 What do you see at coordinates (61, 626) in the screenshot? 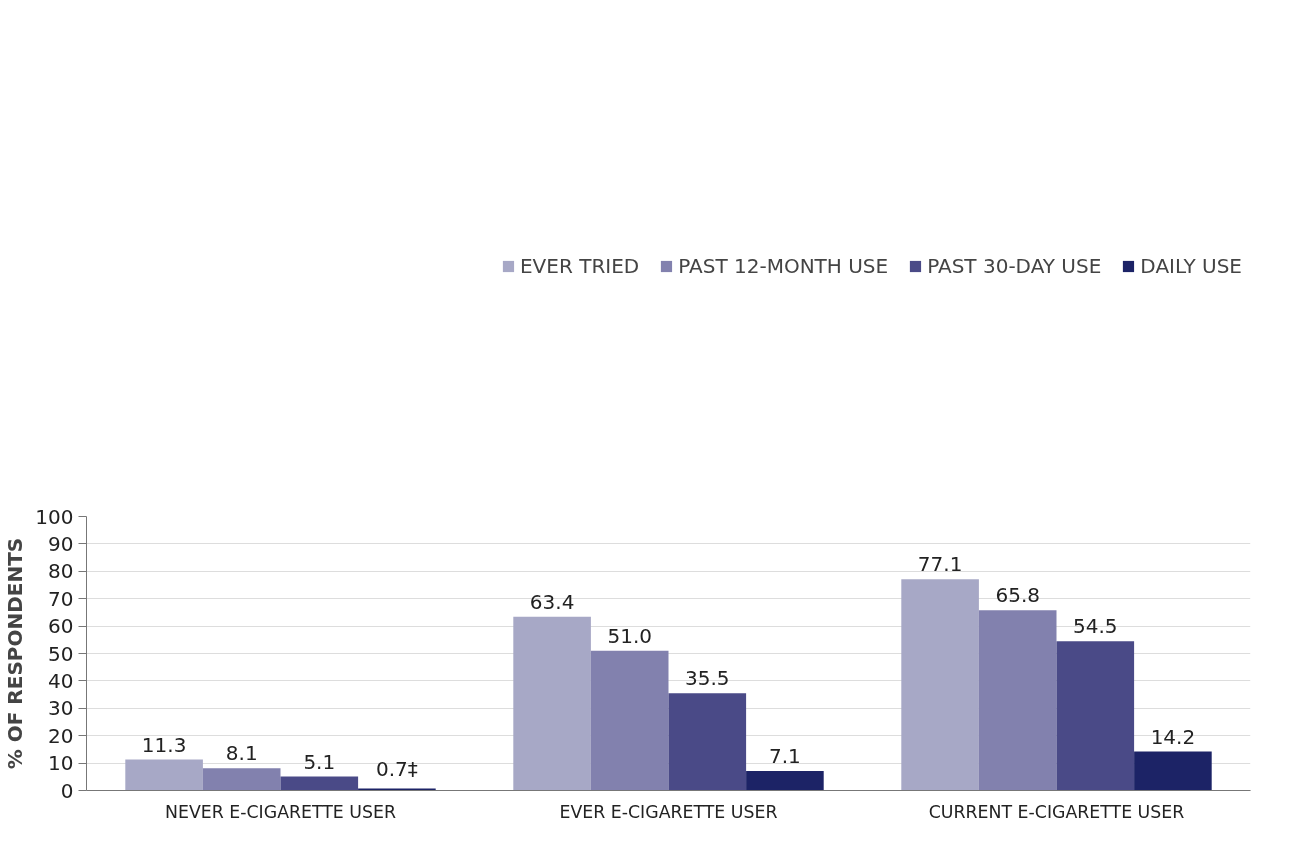
I see `y-tick-label: 60` at bounding box center [61, 626].